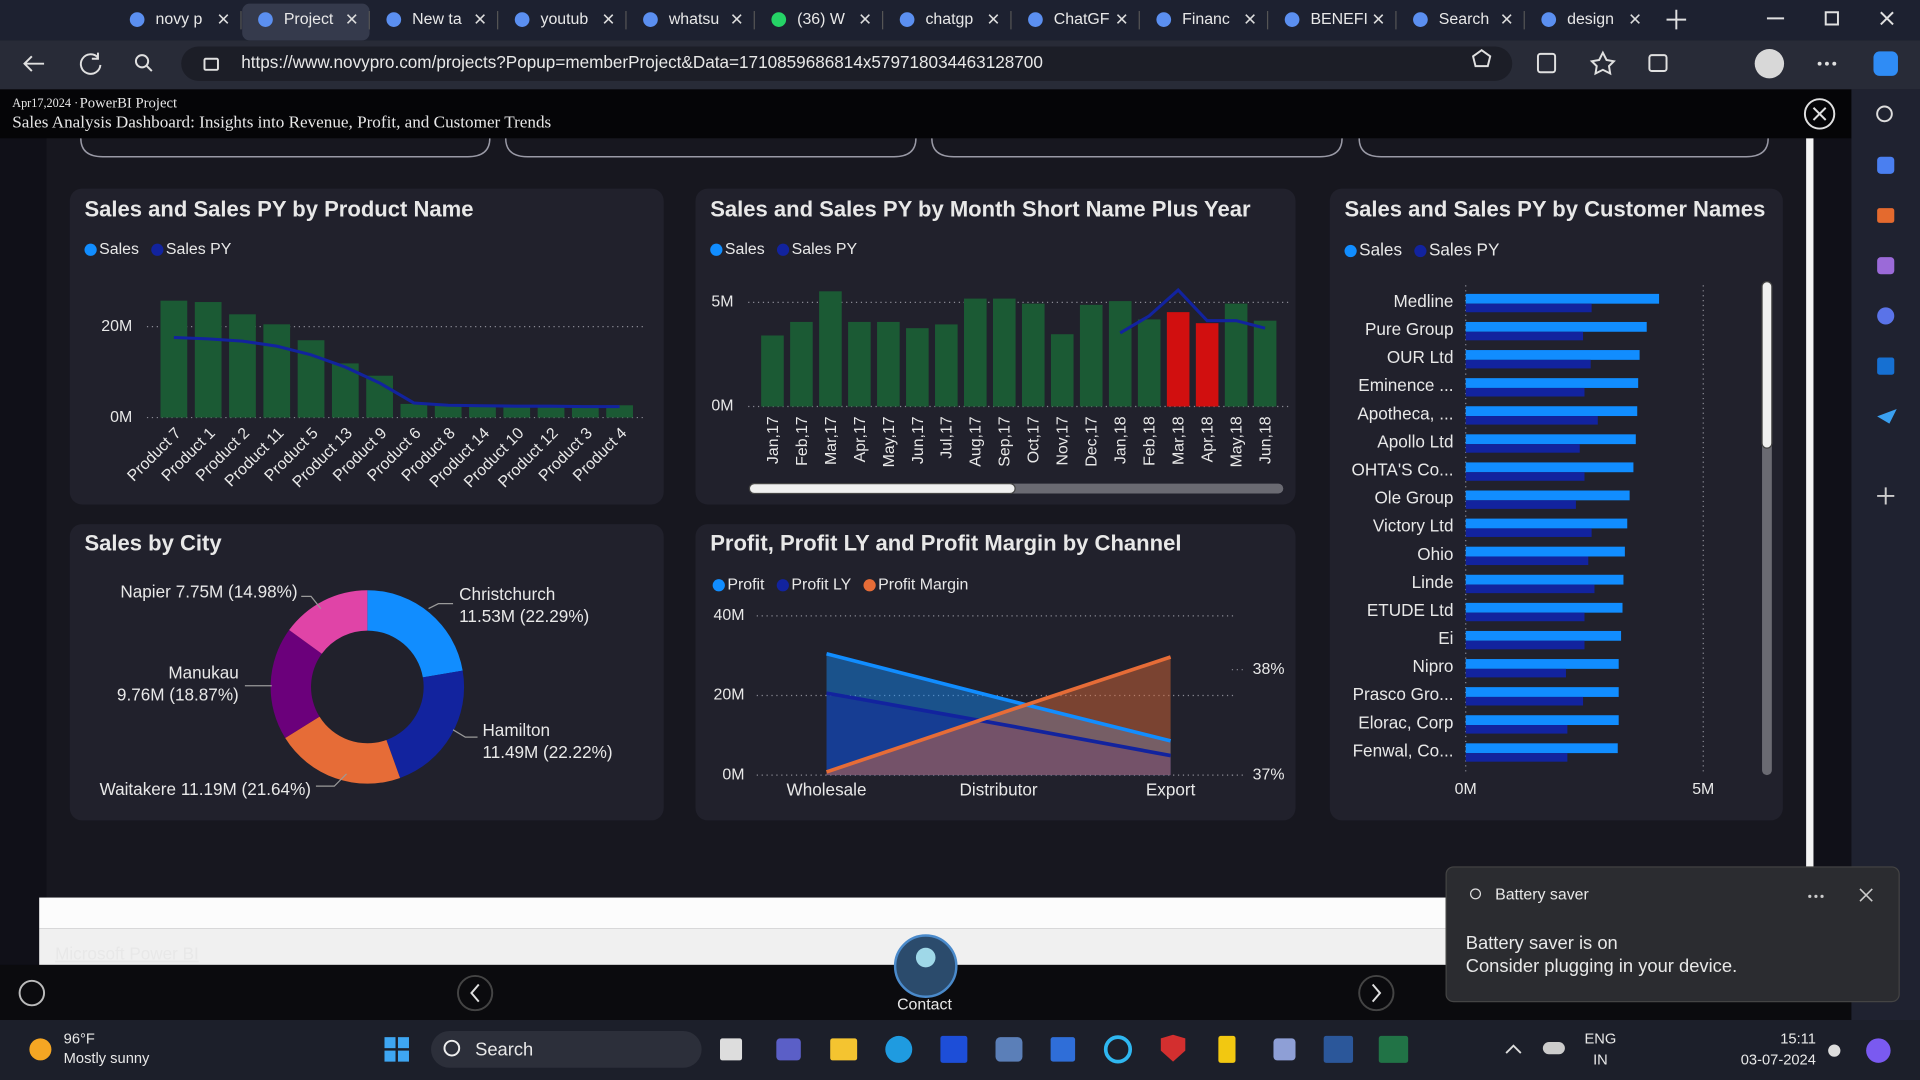 The image size is (1920, 1080). Describe the element at coordinates (1590, 19) in the screenshot. I see `tab-title: design` at that location.